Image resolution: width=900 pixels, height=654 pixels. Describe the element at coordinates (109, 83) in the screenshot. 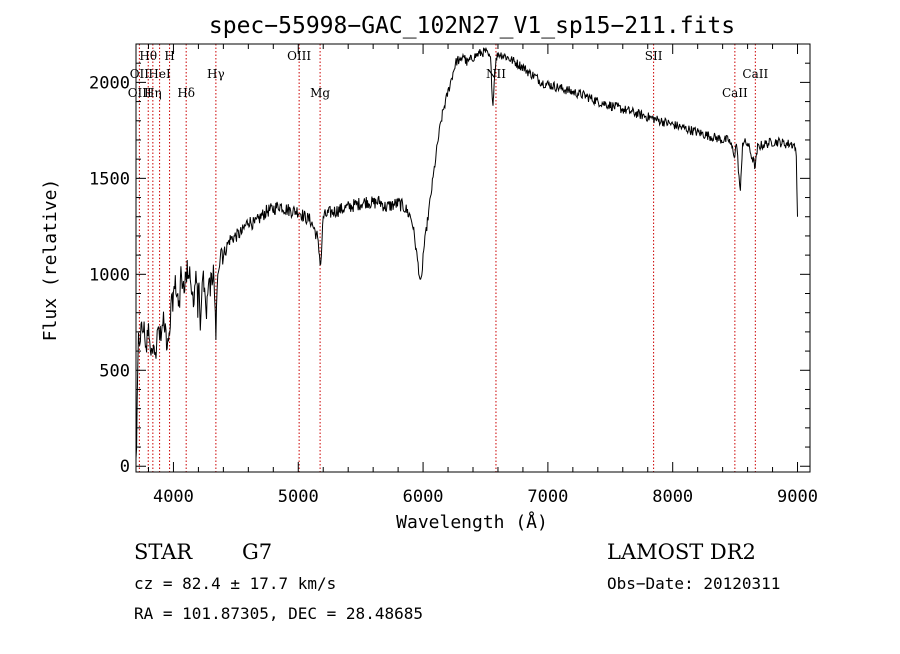

I see `y-tick-label: 2000` at that location.